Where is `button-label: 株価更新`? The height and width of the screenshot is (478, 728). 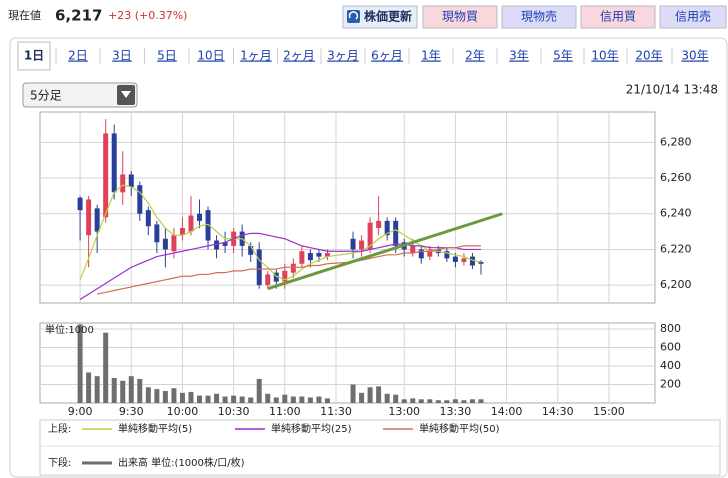 button-label: 株価更新 is located at coordinates (388, 16).